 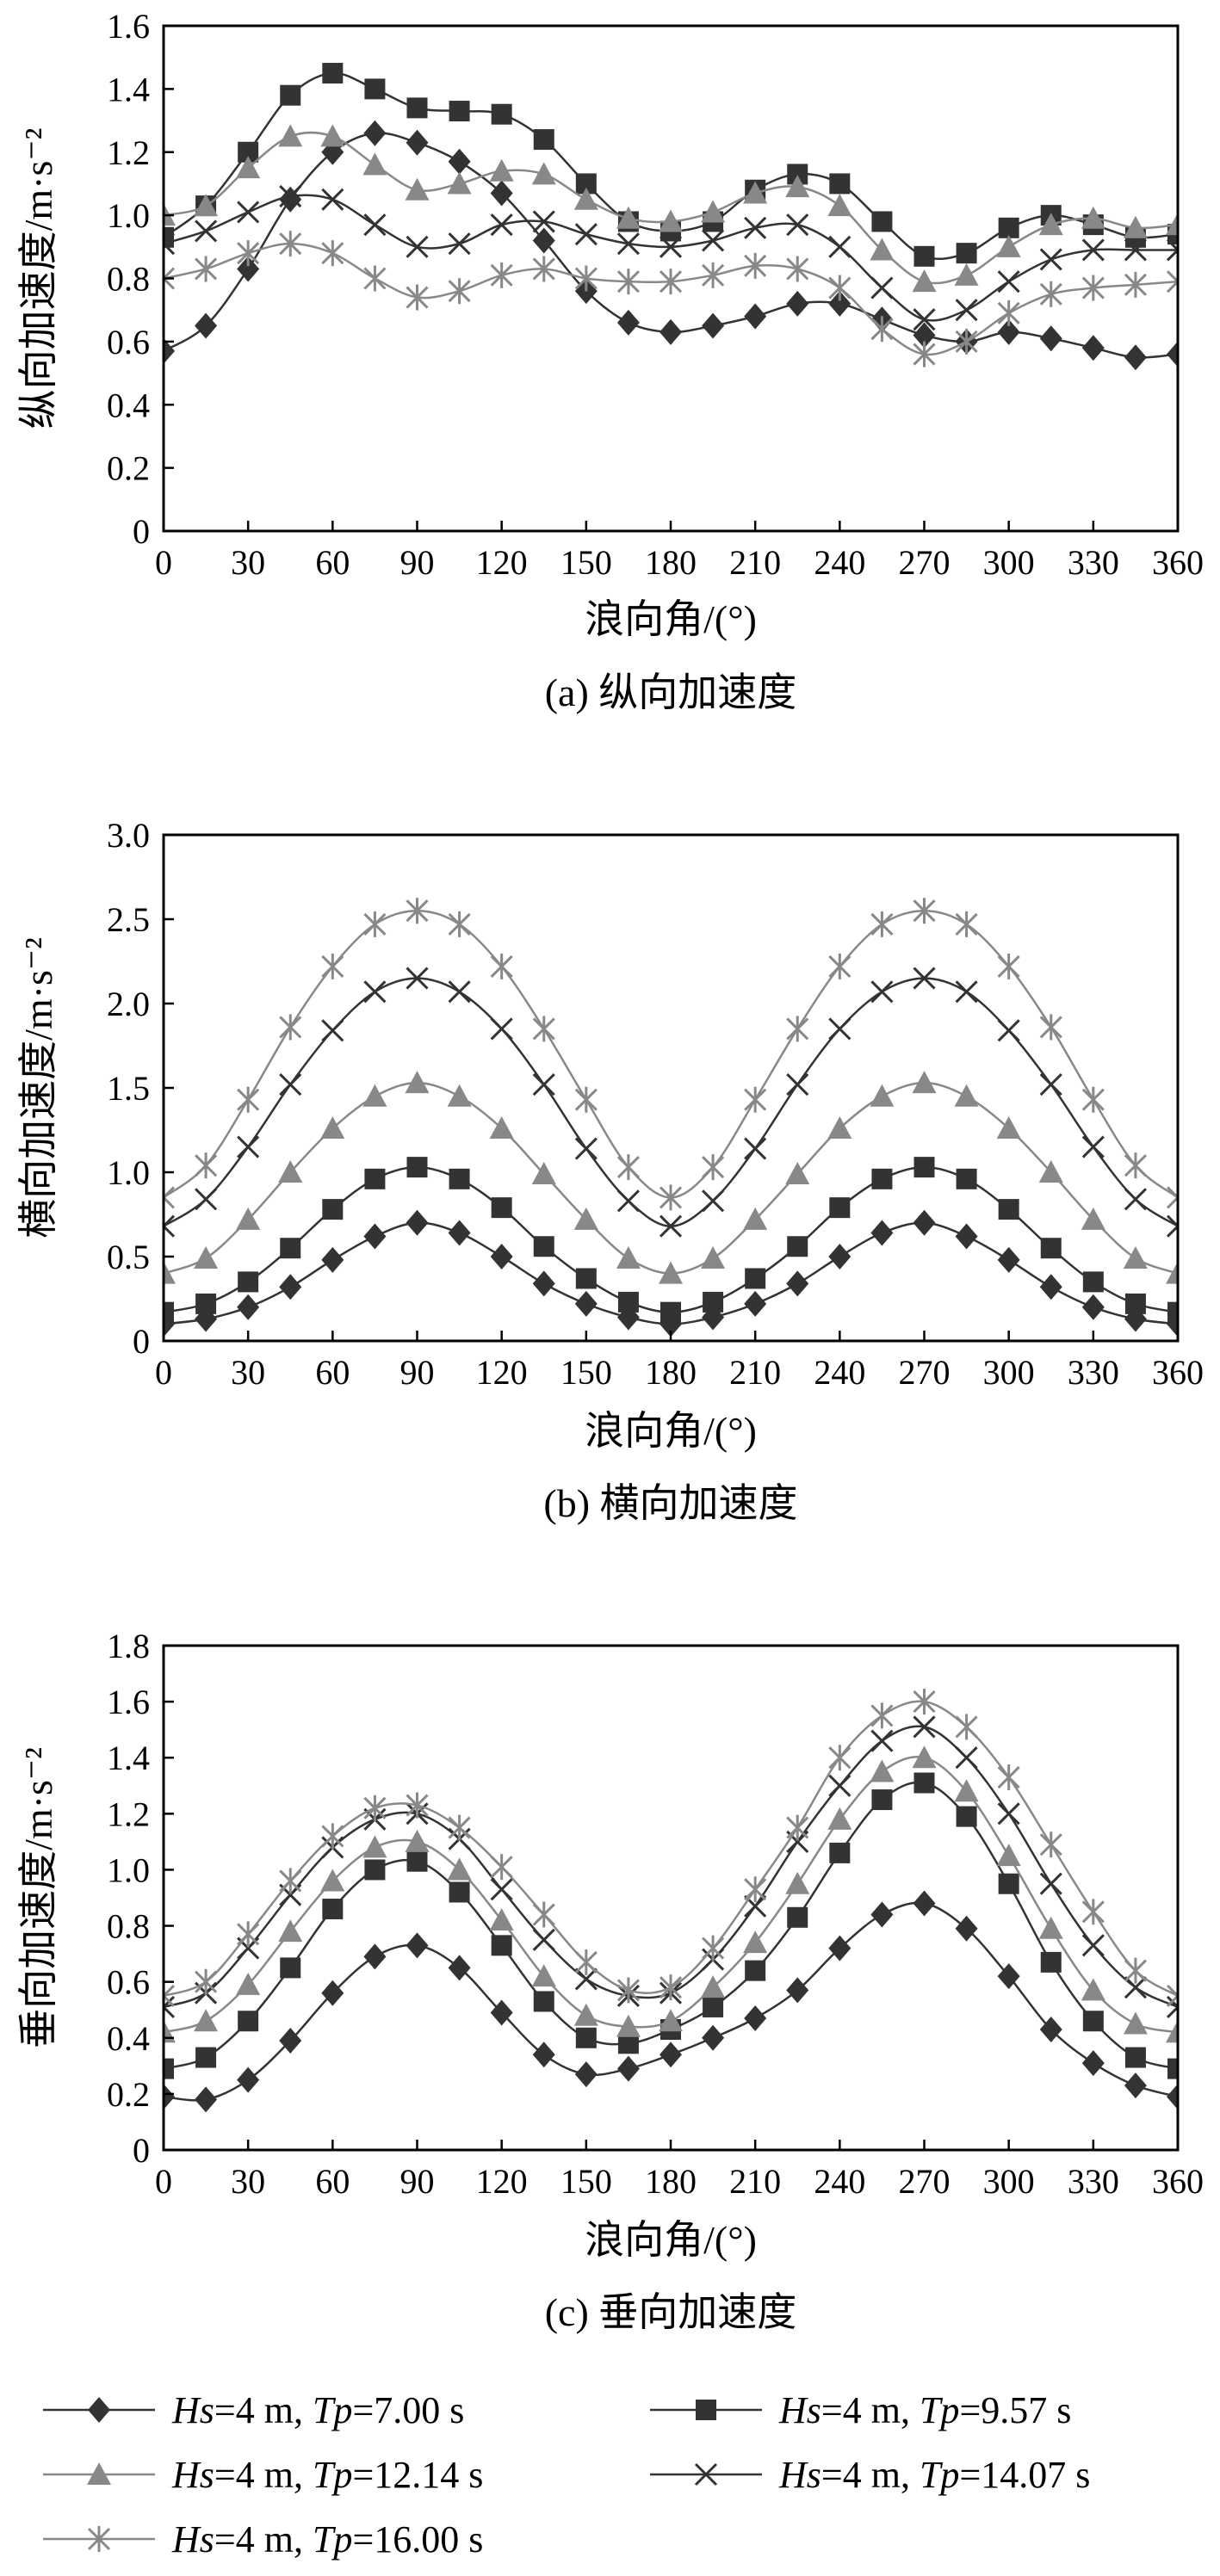 What do you see at coordinates (840, 2181) in the screenshot?
I see `x-tick-label: 240` at bounding box center [840, 2181].